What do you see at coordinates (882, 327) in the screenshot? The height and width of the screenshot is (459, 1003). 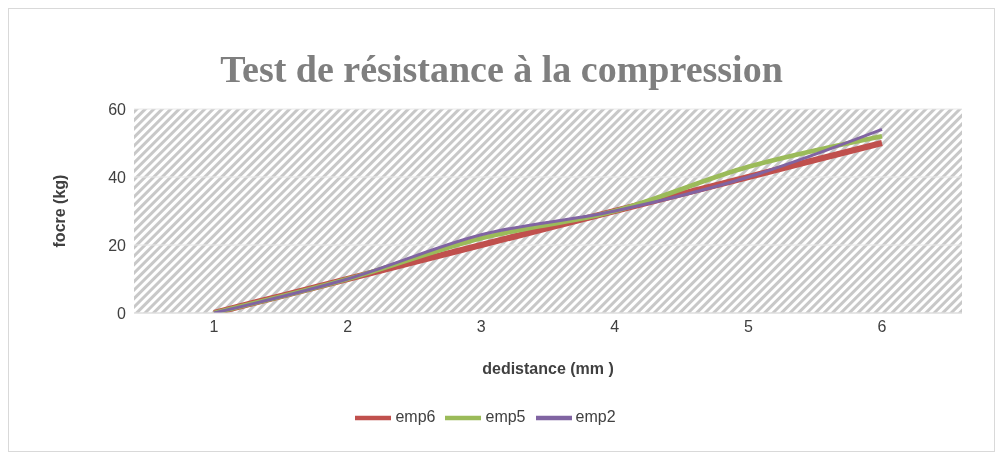 I see `x-tick-label: 6` at bounding box center [882, 327].